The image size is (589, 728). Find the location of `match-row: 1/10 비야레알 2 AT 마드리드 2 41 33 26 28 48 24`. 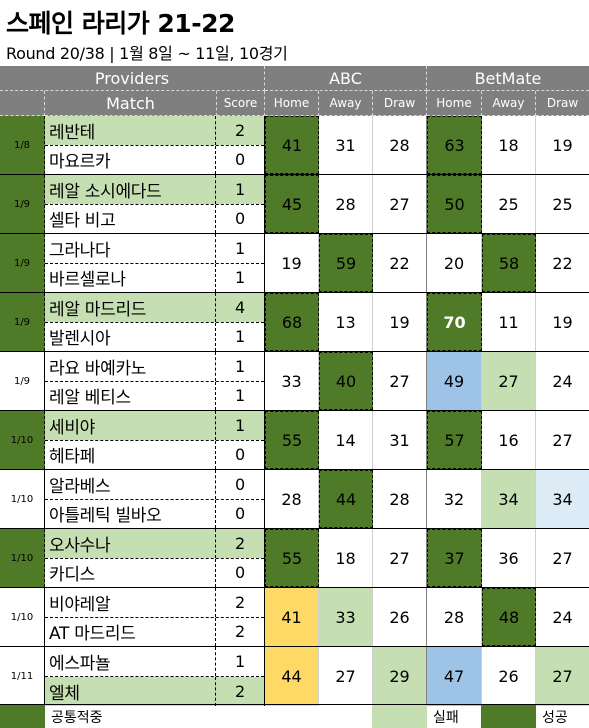

match-row: 1/10 비야레알 2 AT 마드리드 2 41 33 26 28 48 24 is located at coordinates (294, 617).